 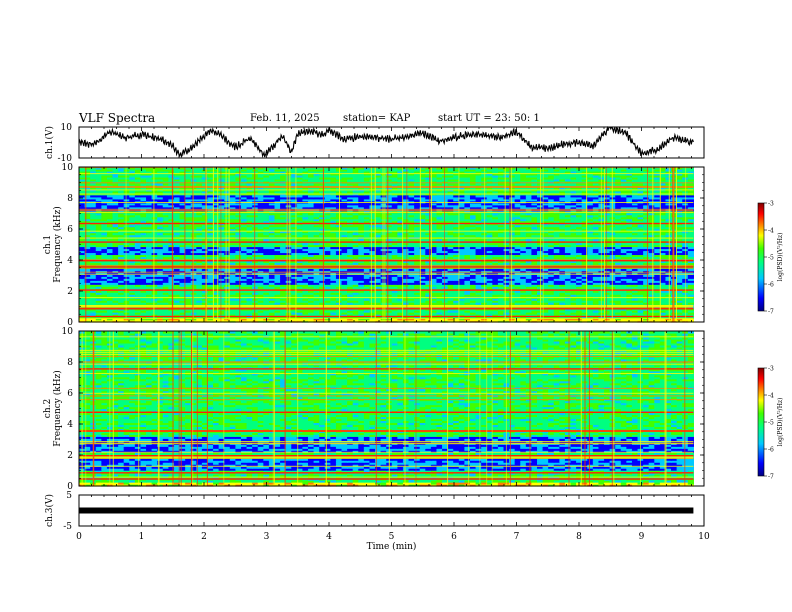 What do you see at coordinates (267, 537) in the screenshot?
I see `x-tick-label: 3` at bounding box center [267, 537].